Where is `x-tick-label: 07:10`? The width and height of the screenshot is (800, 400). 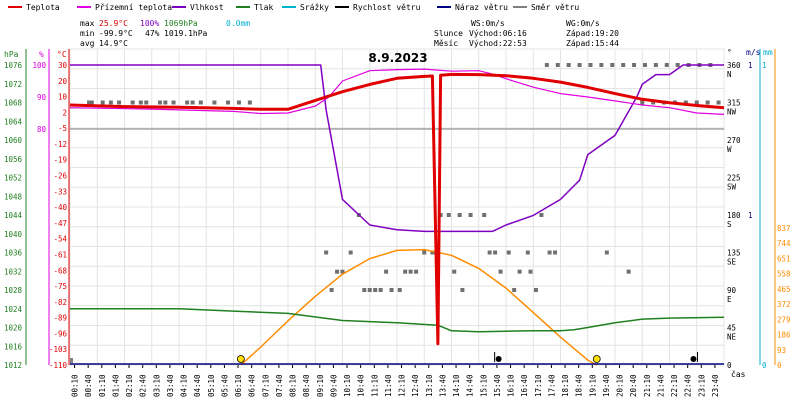
x-tick-label: 07:10 is located at coordinates (265, 385).